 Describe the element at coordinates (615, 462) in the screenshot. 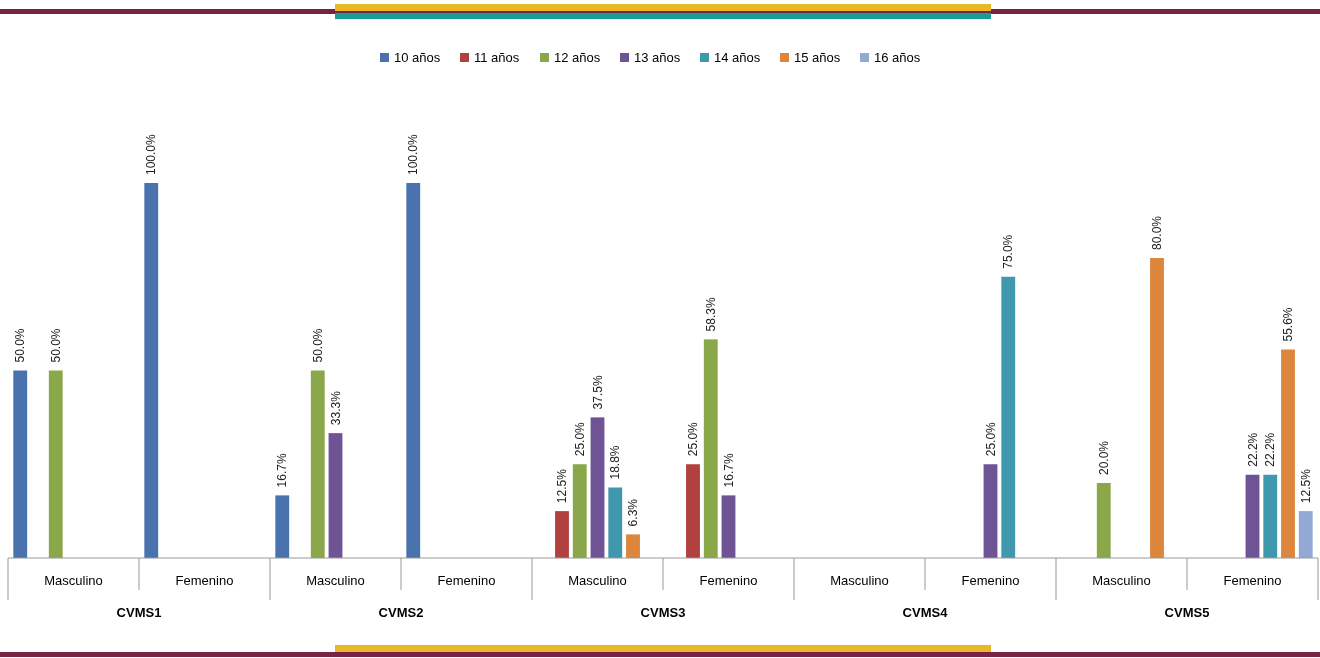

I see `data-label: 18.8%` at that location.